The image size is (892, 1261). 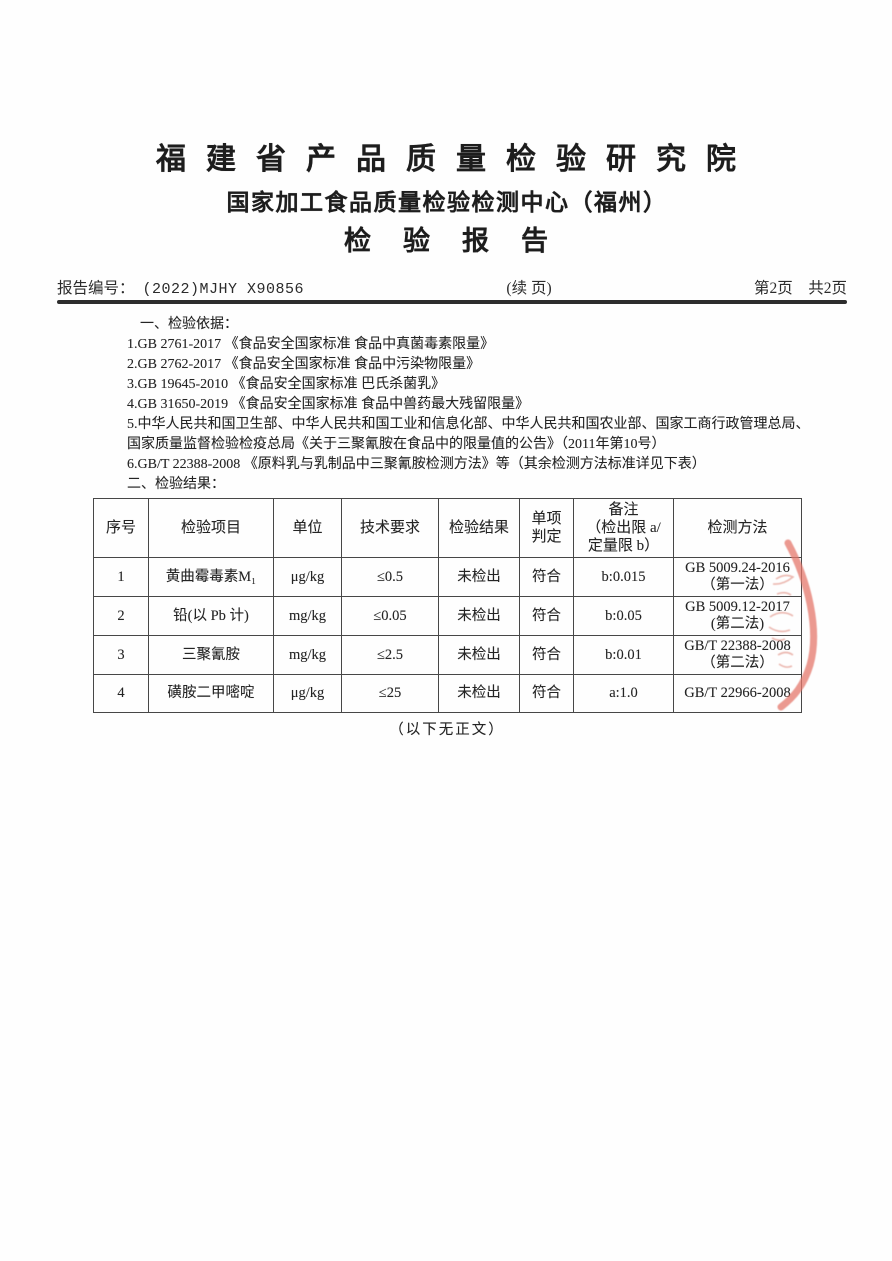 I want to click on col-header-method: 检测方法, so click(x=737, y=528).